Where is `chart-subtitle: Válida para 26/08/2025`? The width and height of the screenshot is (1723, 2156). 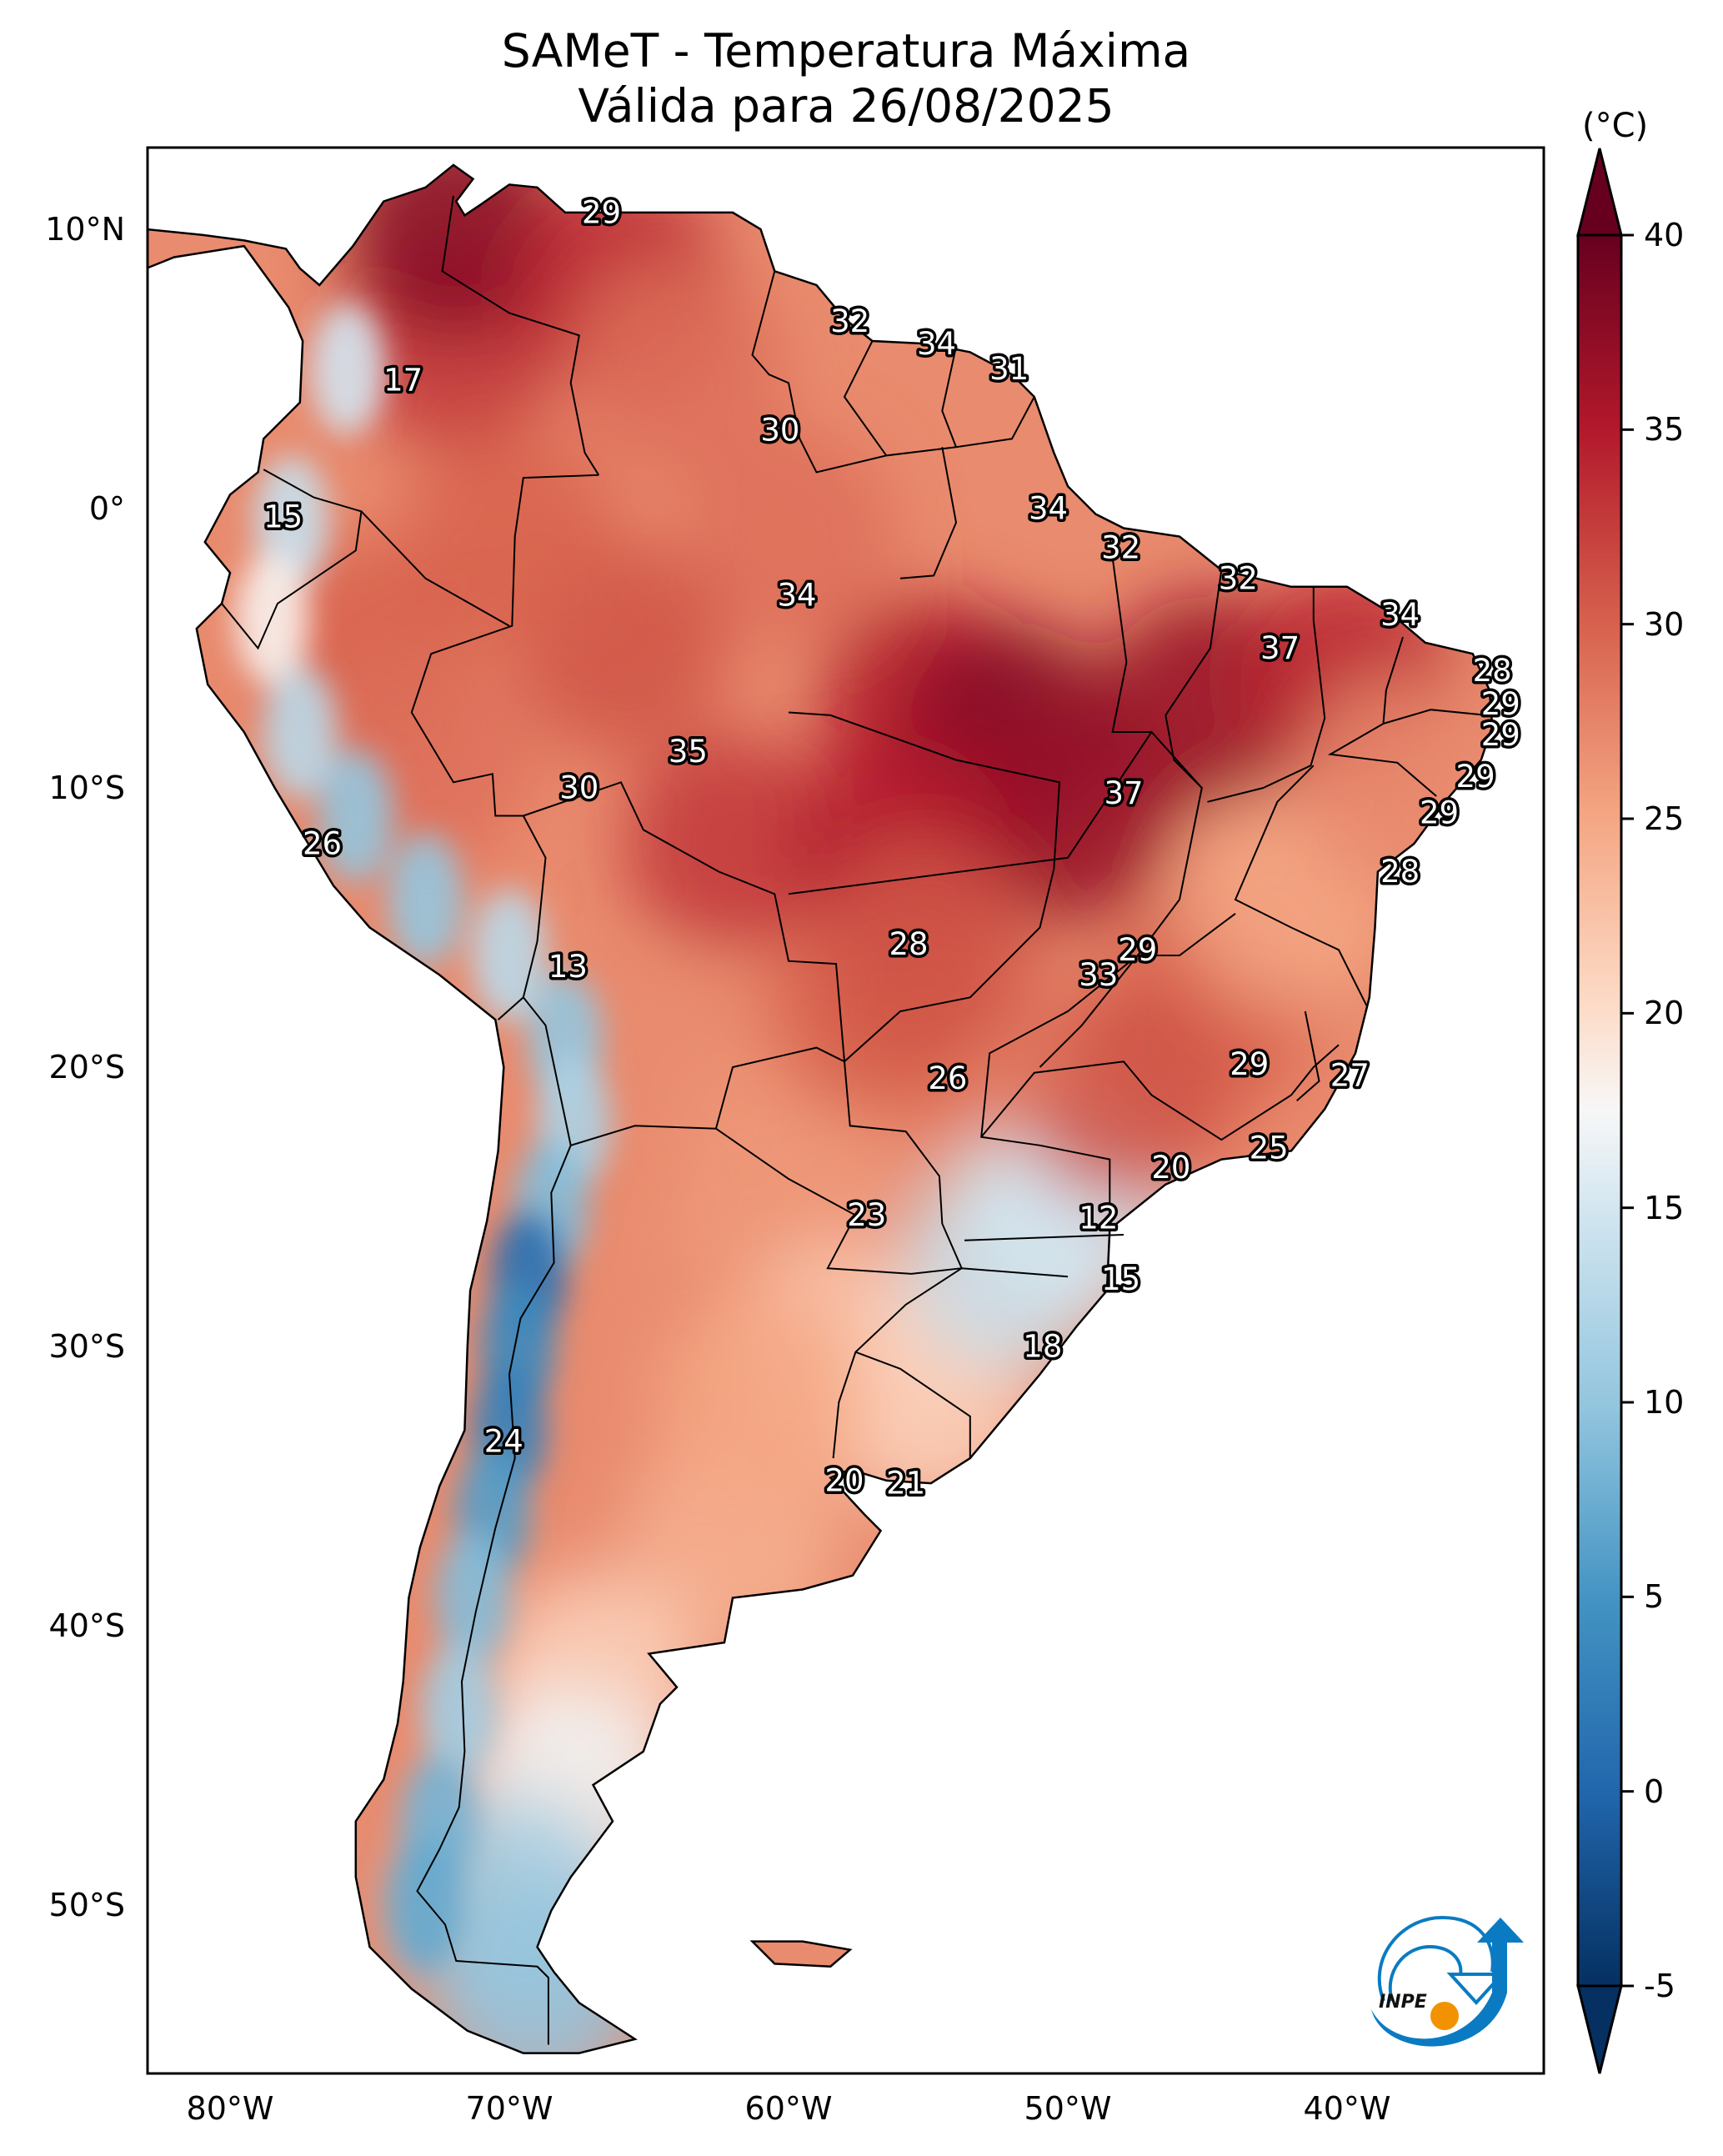
chart-subtitle: Válida para 26/08/2025 is located at coordinates (846, 106).